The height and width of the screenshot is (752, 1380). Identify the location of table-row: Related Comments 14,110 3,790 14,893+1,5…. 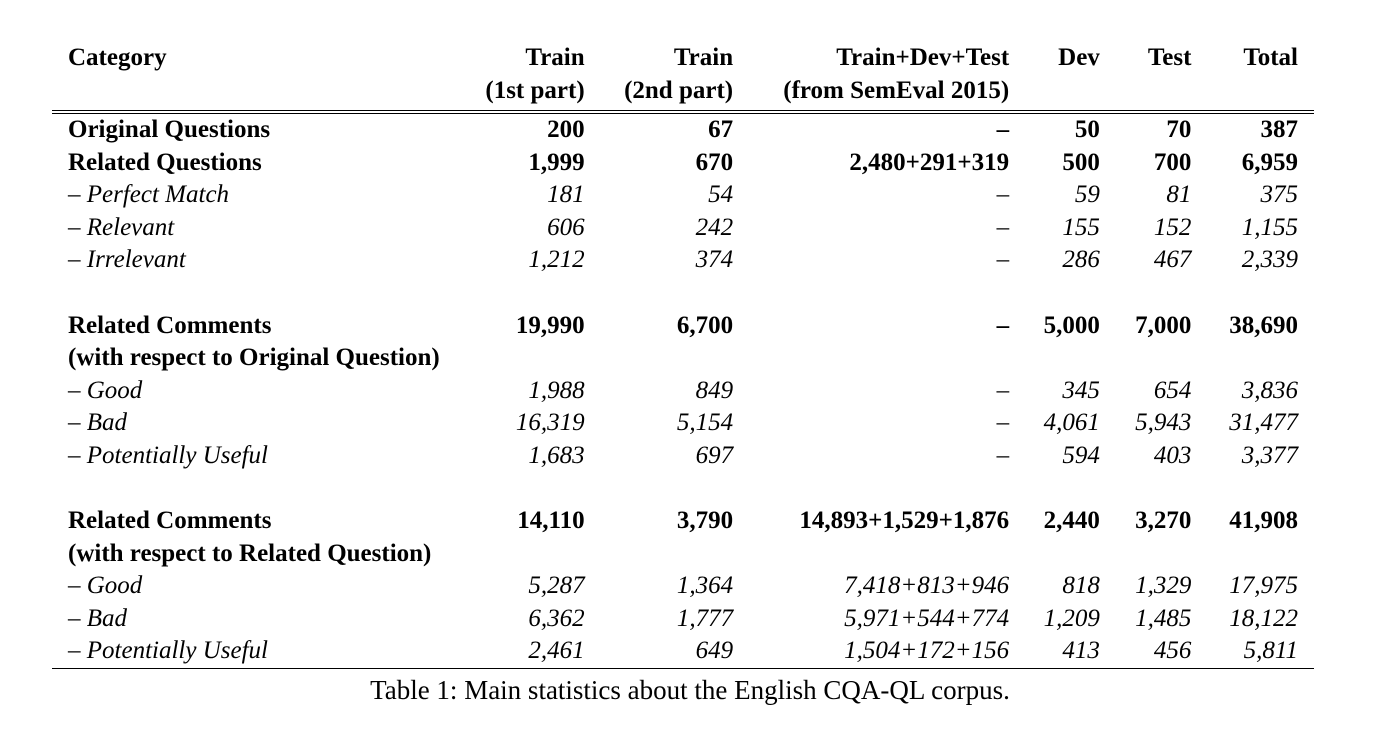
(683, 521).